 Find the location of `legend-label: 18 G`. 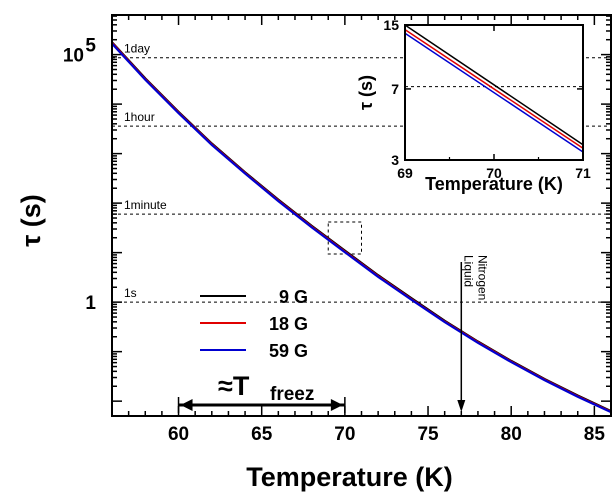

legend-label: 18 G is located at coordinates (288, 324).